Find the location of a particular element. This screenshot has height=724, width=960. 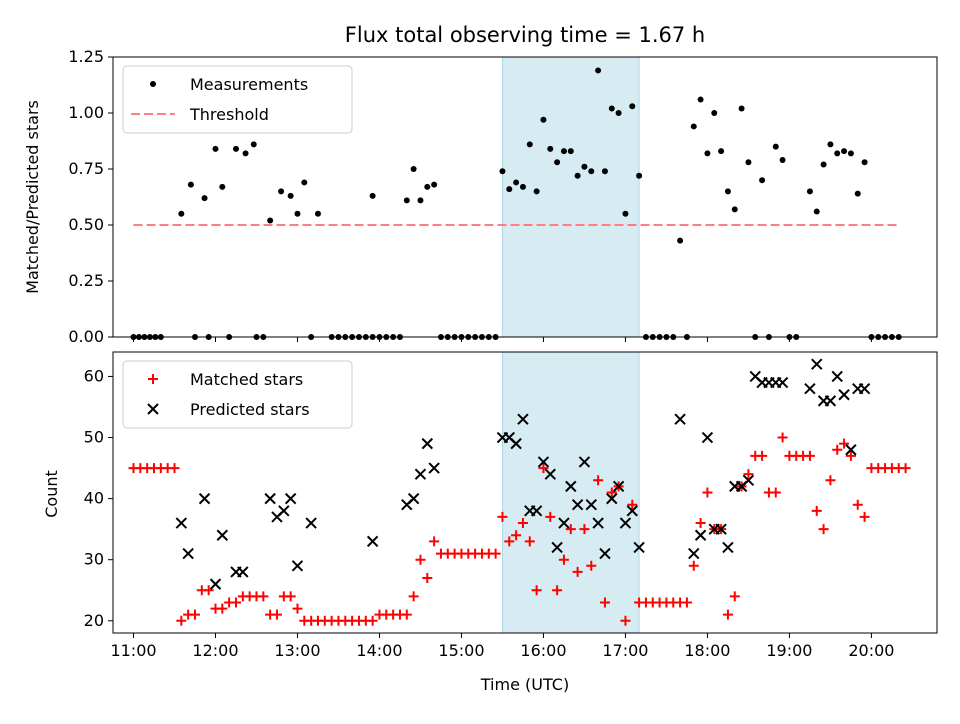

bottom-shaded-region is located at coordinates (570, 492).